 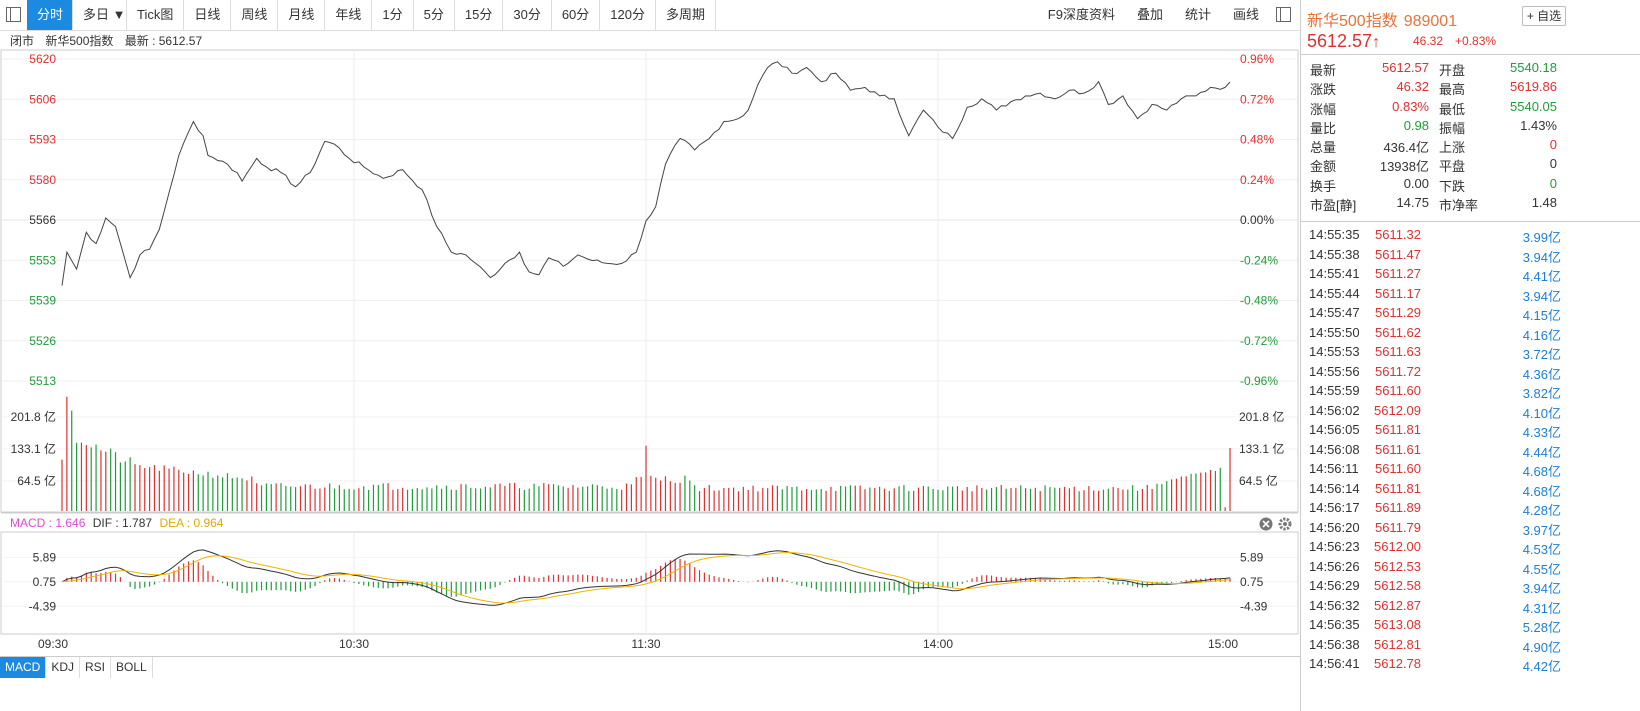 What do you see at coordinates (1285, 524) in the screenshot?
I see `settings-gear-icon` at bounding box center [1285, 524].